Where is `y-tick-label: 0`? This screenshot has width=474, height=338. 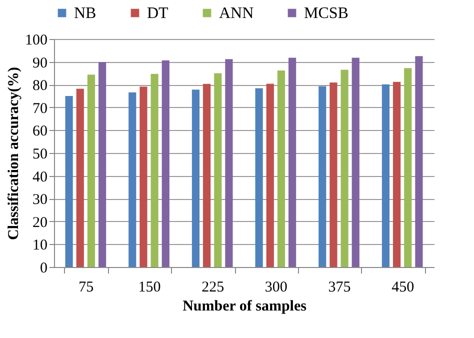
y-tick-label: 0 is located at coordinates (44, 268).